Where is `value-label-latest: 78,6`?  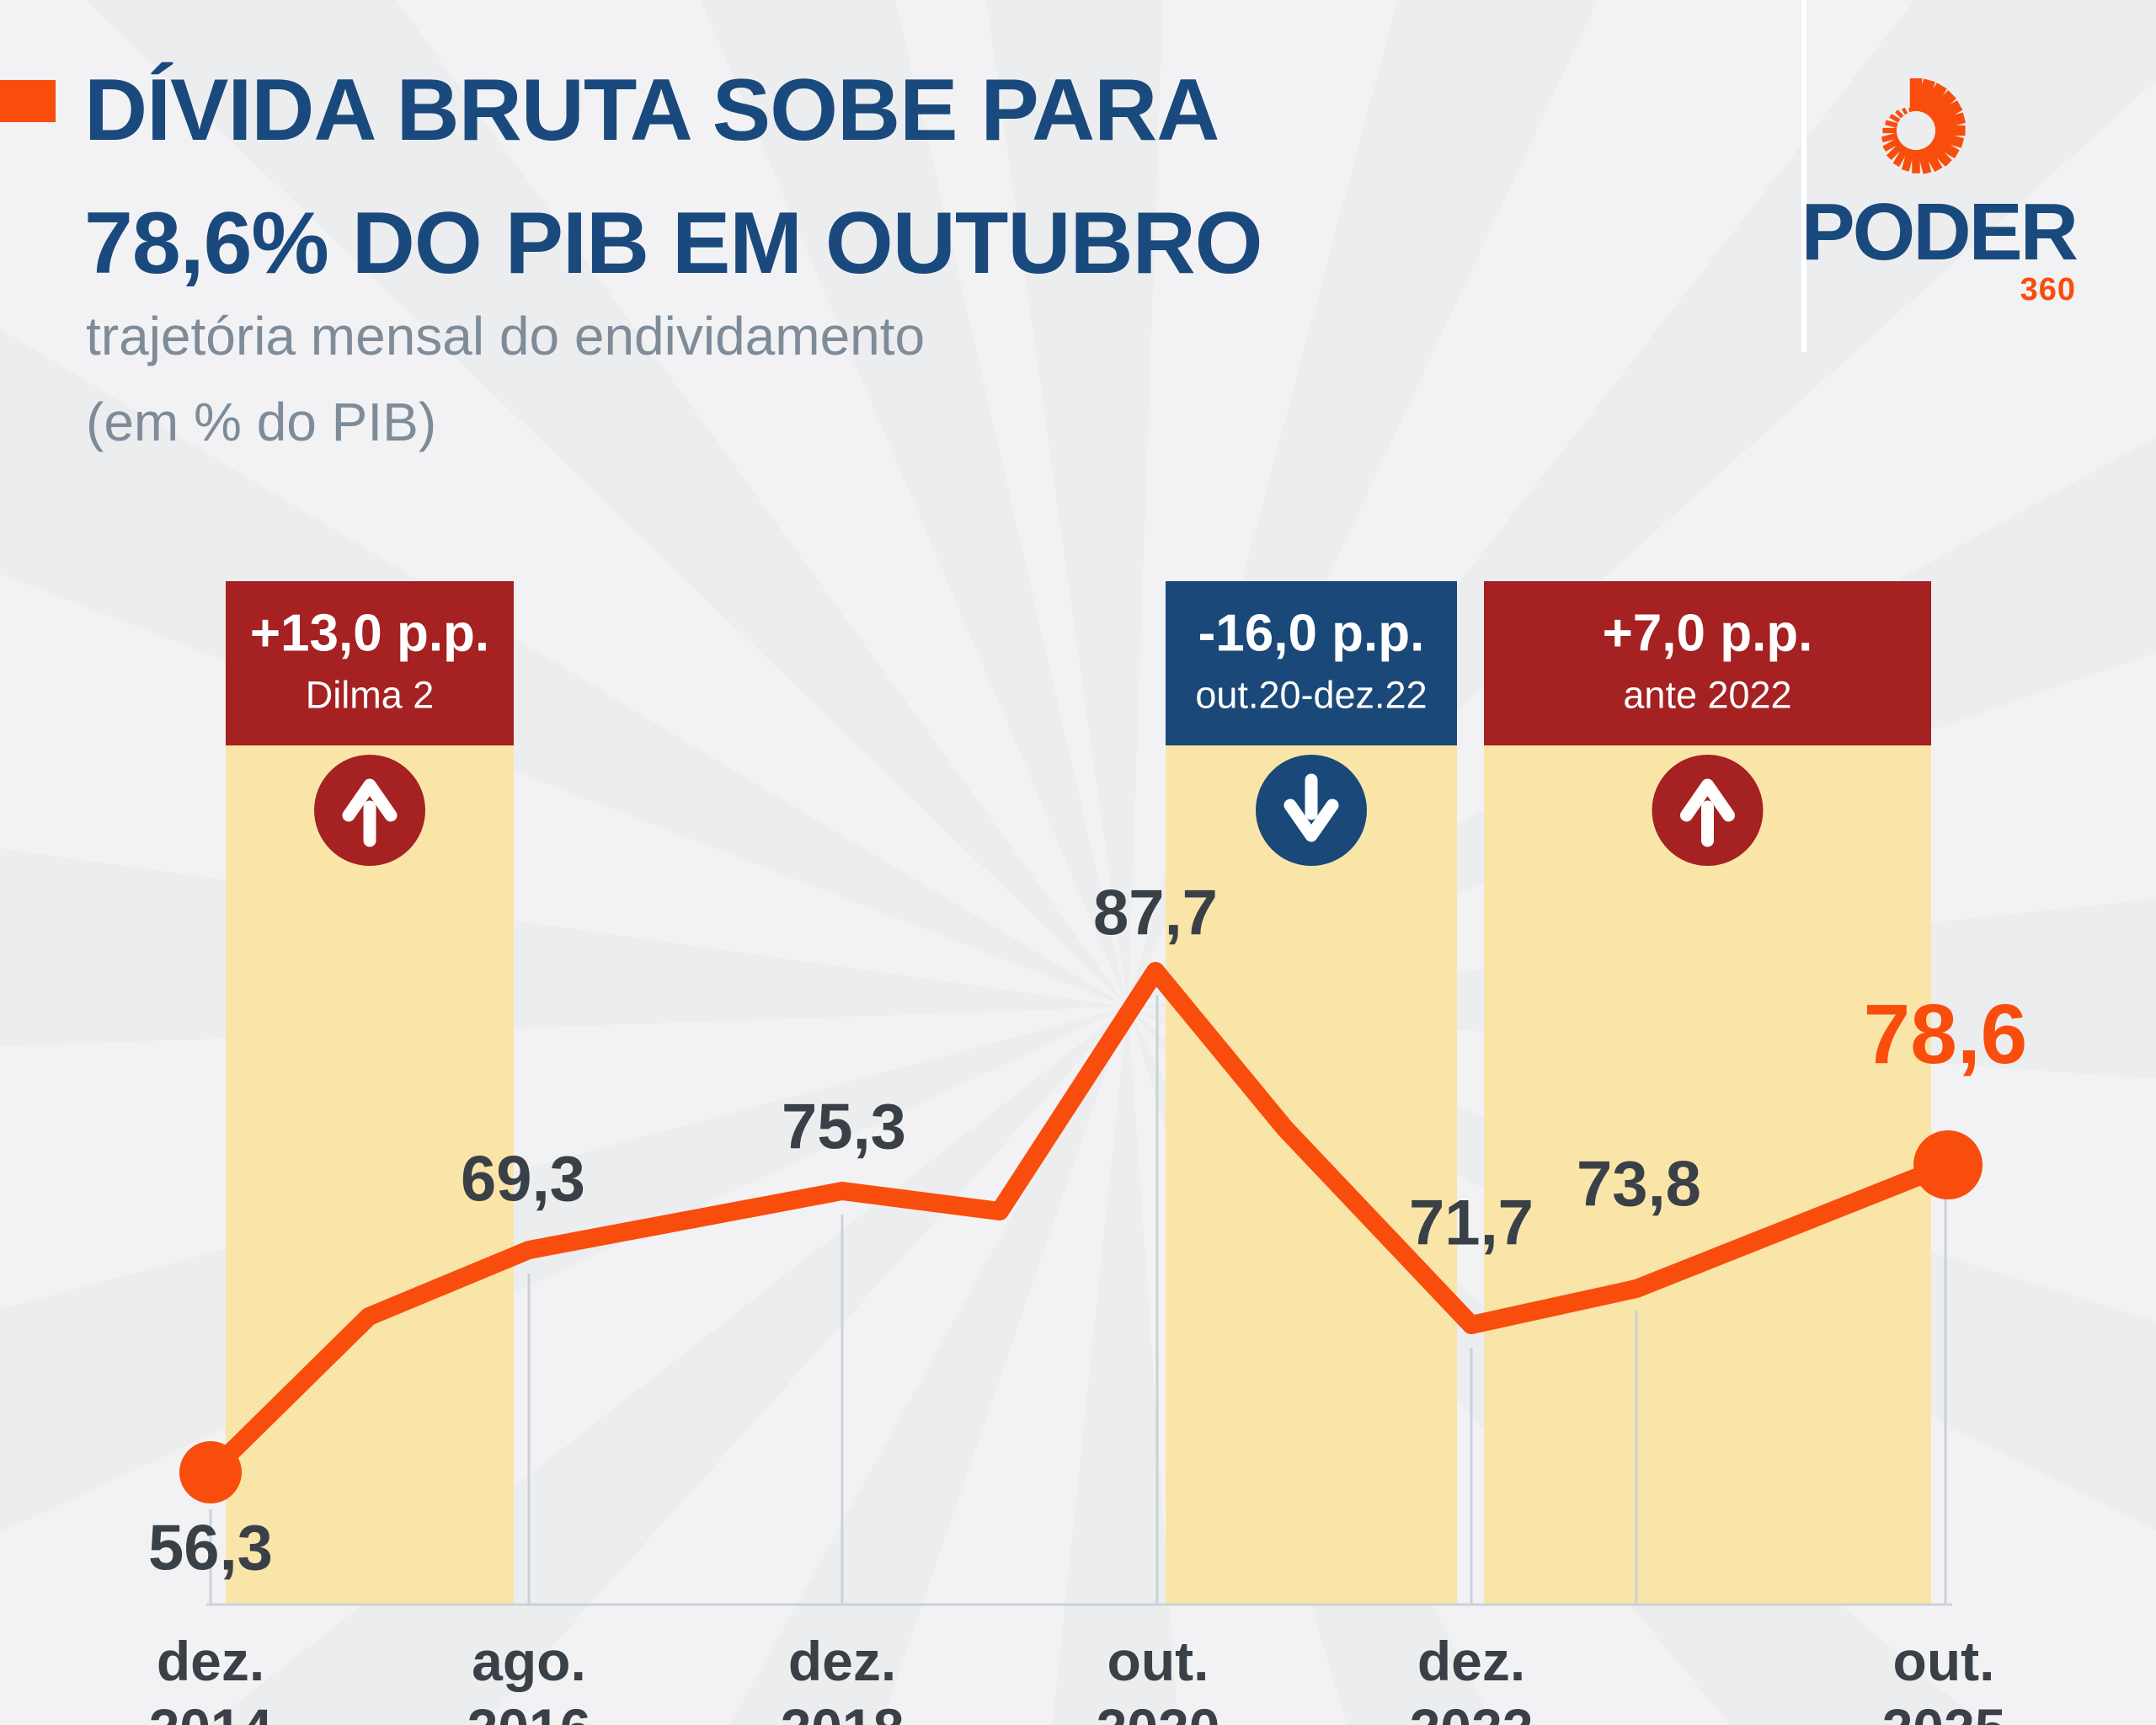
value-label-latest: 78,6 is located at coordinates (1946, 1034).